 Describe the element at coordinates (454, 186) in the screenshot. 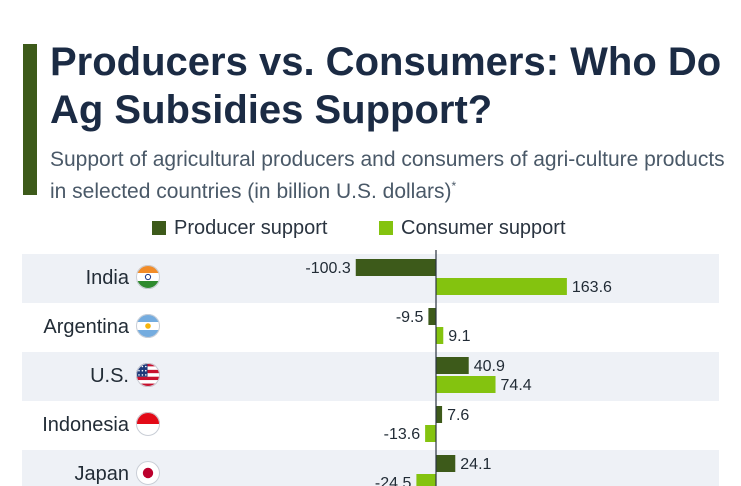

I see `subtitle-footnote-mark: *` at that location.